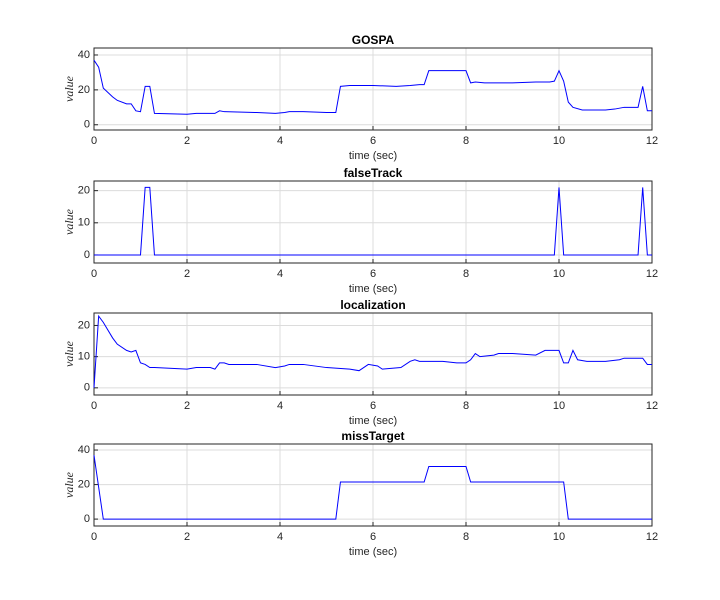 The height and width of the screenshot is (600, 720). Describe the element at coordinates (372, 305) in the screenshot. I see `chart-title: localization` at that location.